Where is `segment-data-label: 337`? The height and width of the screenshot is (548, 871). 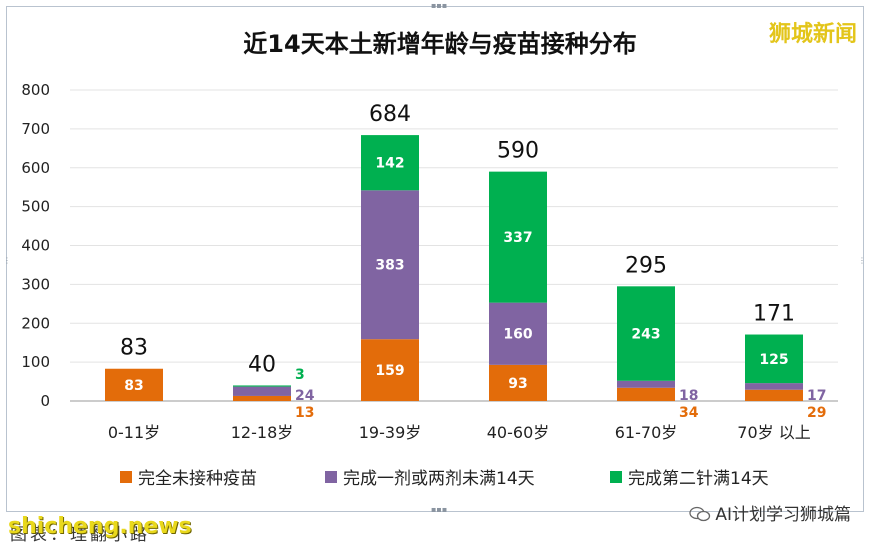 segment-data-label: 337 is located at coordinates (517, 238).